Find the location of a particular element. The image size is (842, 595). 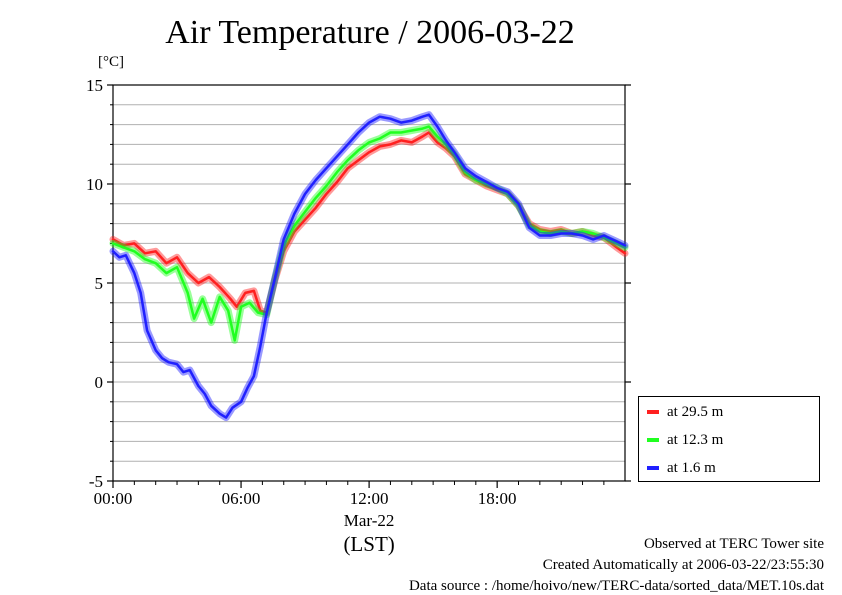

legend-label-1m: at 1.6 m is located at coordinates (691, 467).